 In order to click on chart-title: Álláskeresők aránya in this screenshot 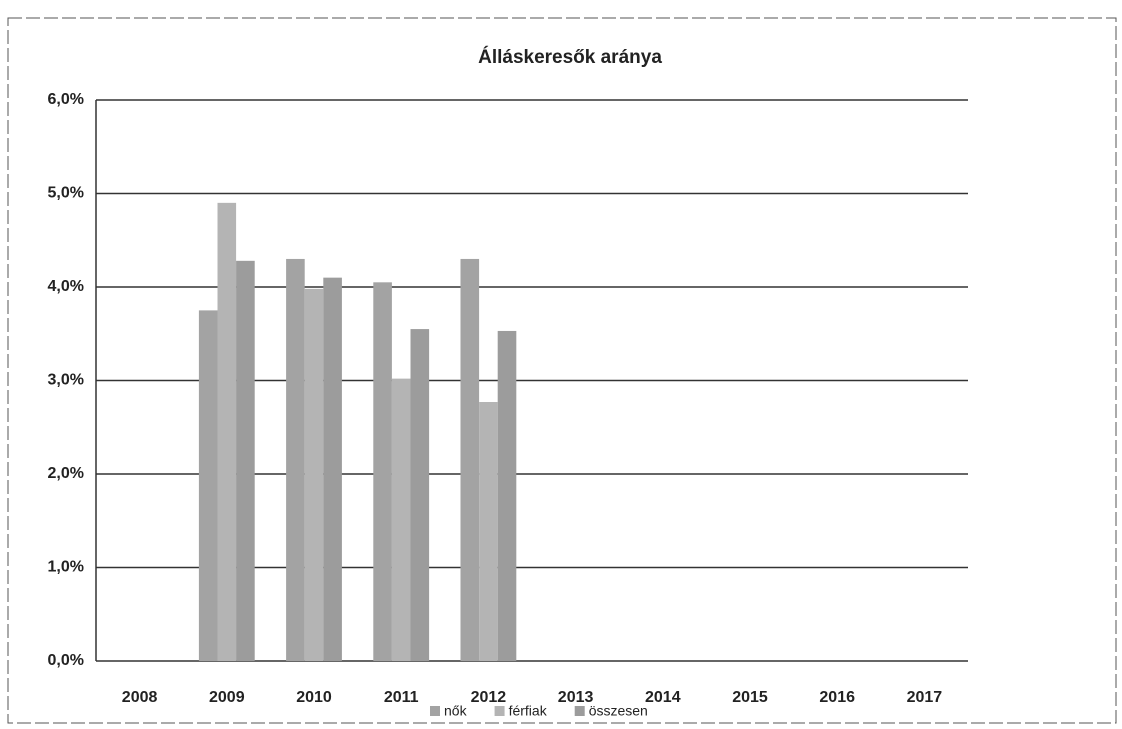, I will do `click(570, 57)`.